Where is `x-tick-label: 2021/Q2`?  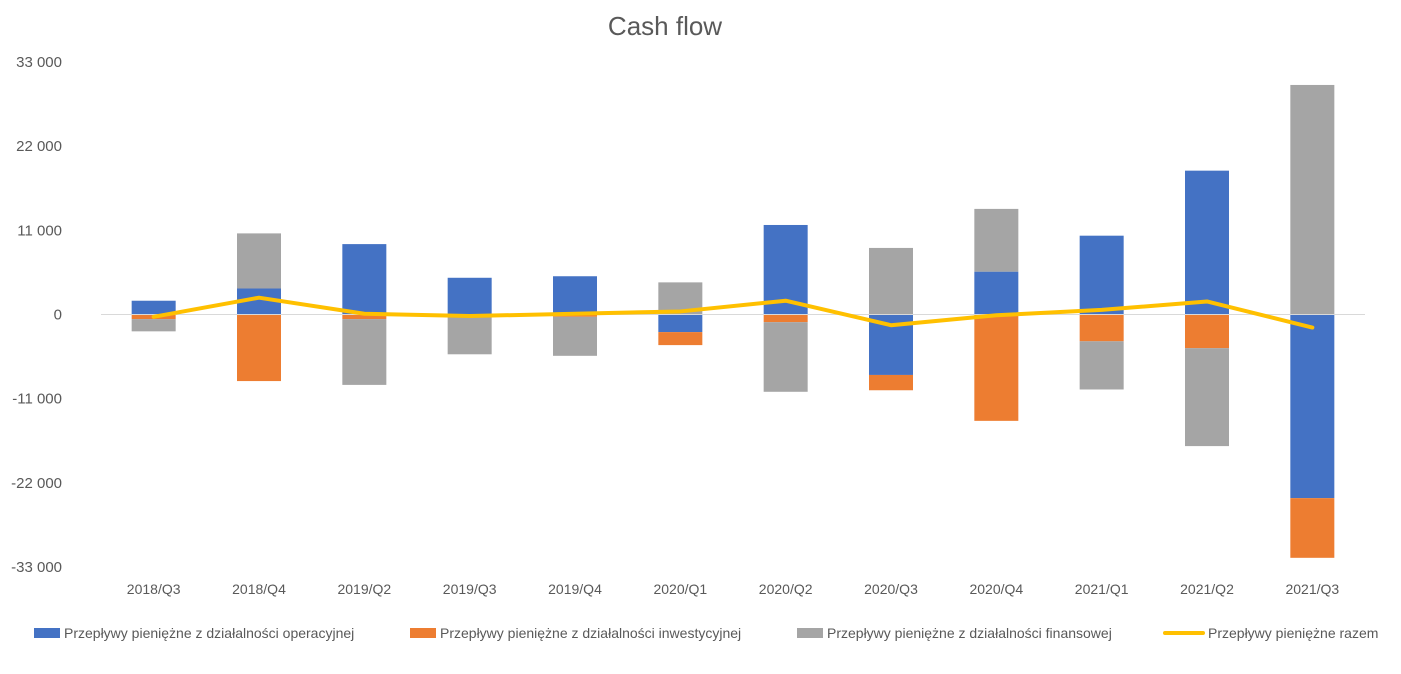
x-tick-label: 2021/Q2 is located at coordinates (1207, 589).